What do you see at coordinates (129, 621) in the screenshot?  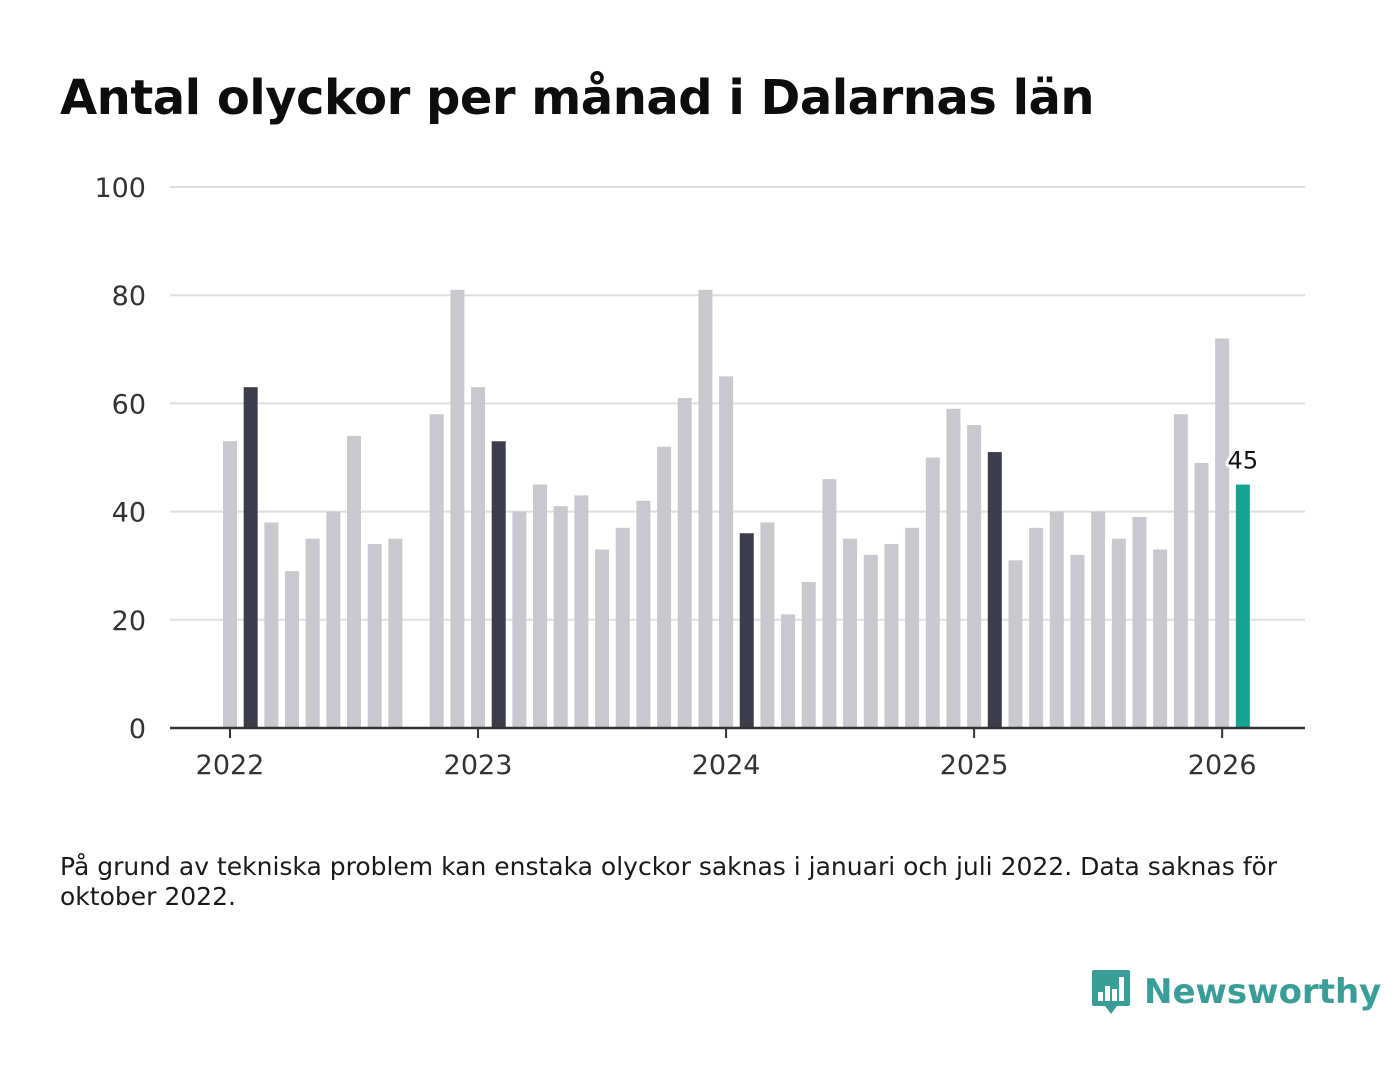 I see `y-tick-label: 20` at bounding box center [129, 621].